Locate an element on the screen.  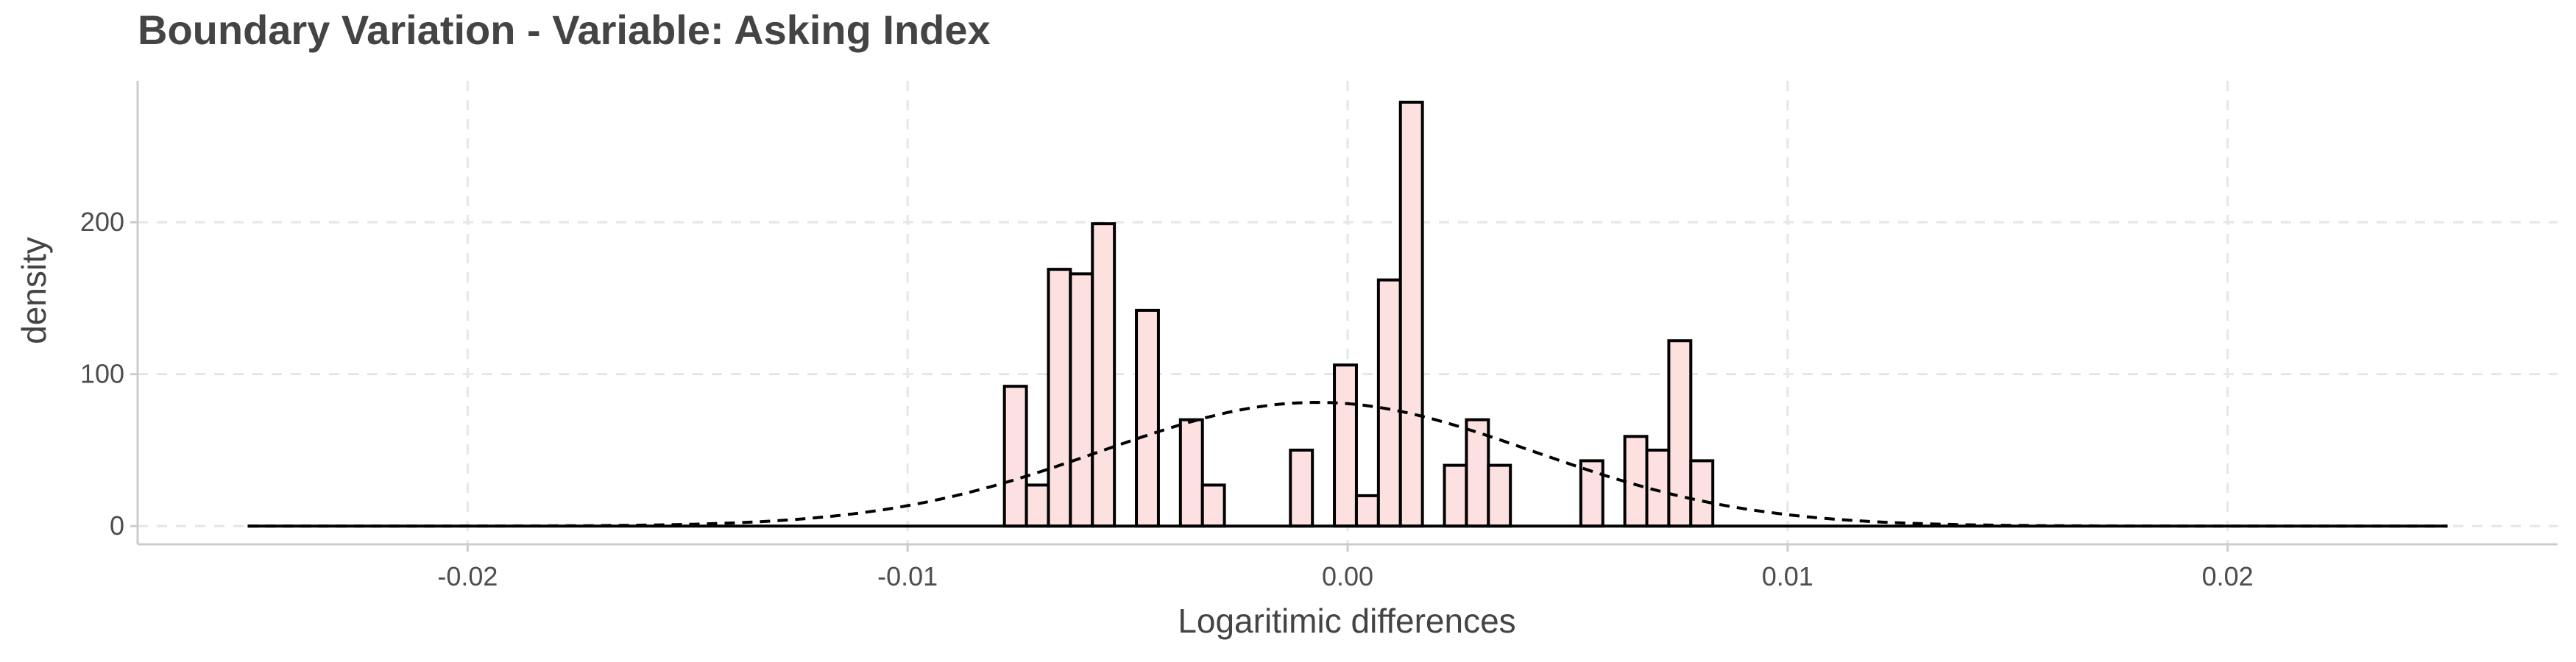
y-tick-label: 0 is located at coordinates (117, 525).